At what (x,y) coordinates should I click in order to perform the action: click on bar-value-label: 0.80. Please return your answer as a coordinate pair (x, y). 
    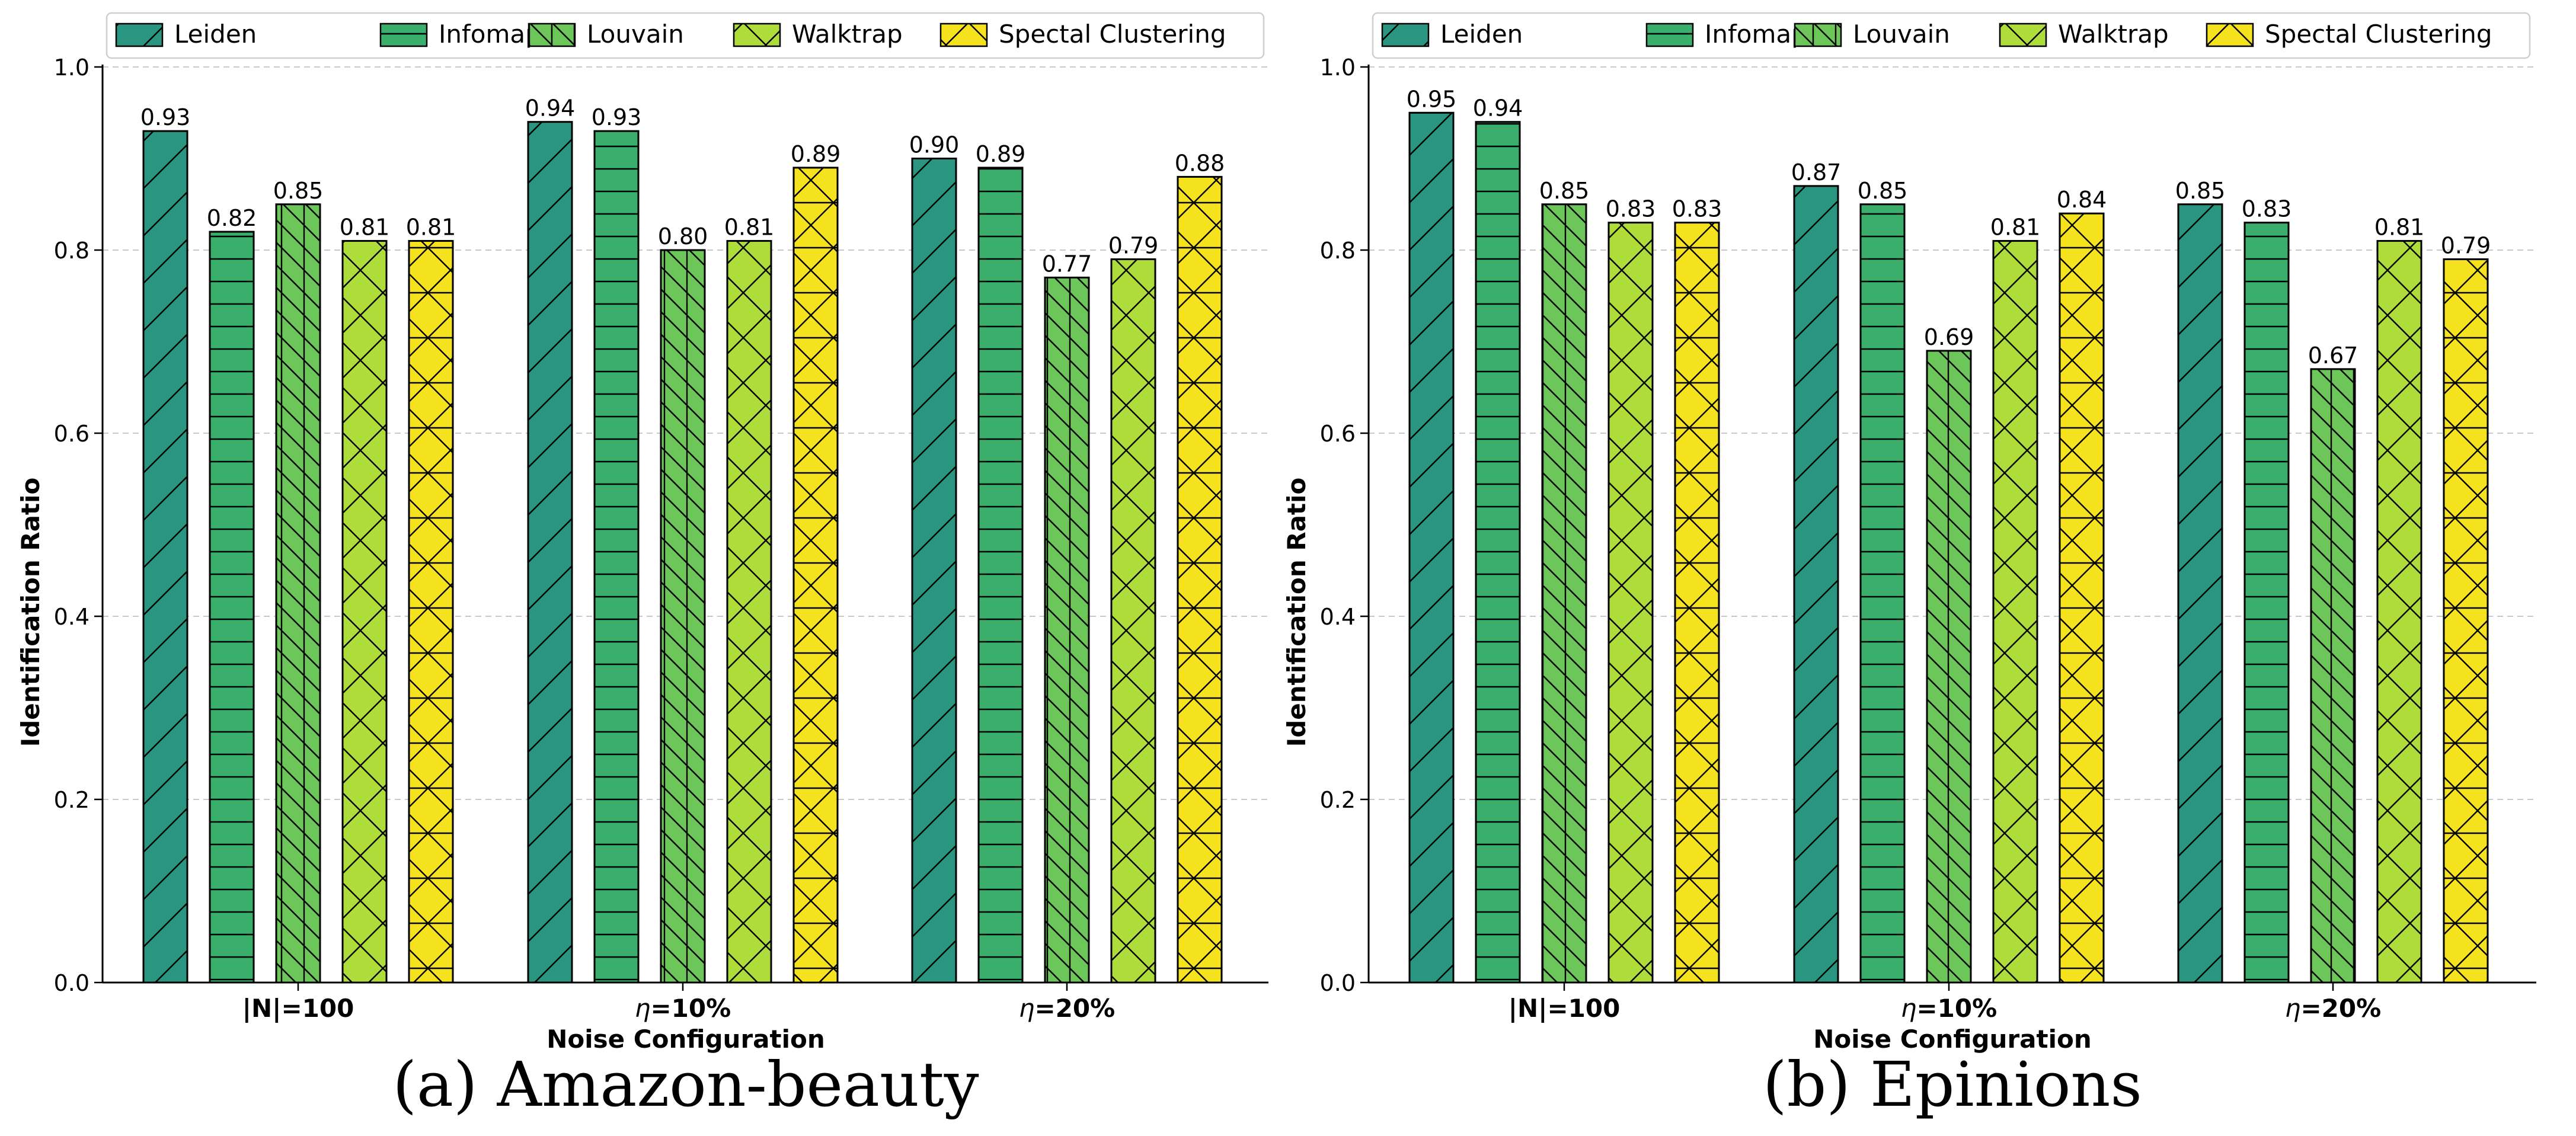
    Looking at the image, I should click on (683, 236).